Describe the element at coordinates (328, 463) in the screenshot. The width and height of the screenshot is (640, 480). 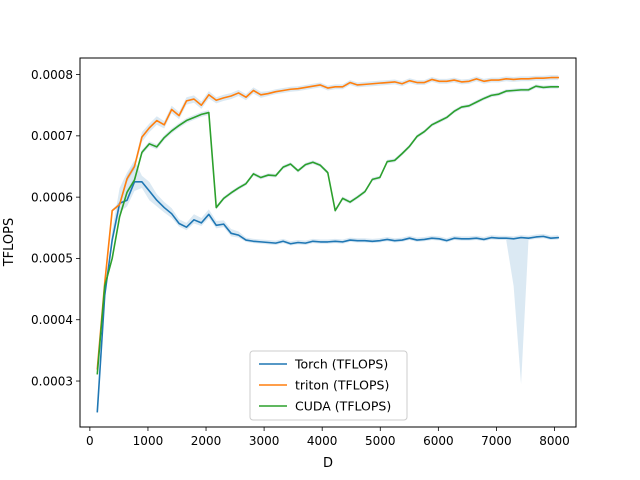
I see `x-axis-label: D` at that location.